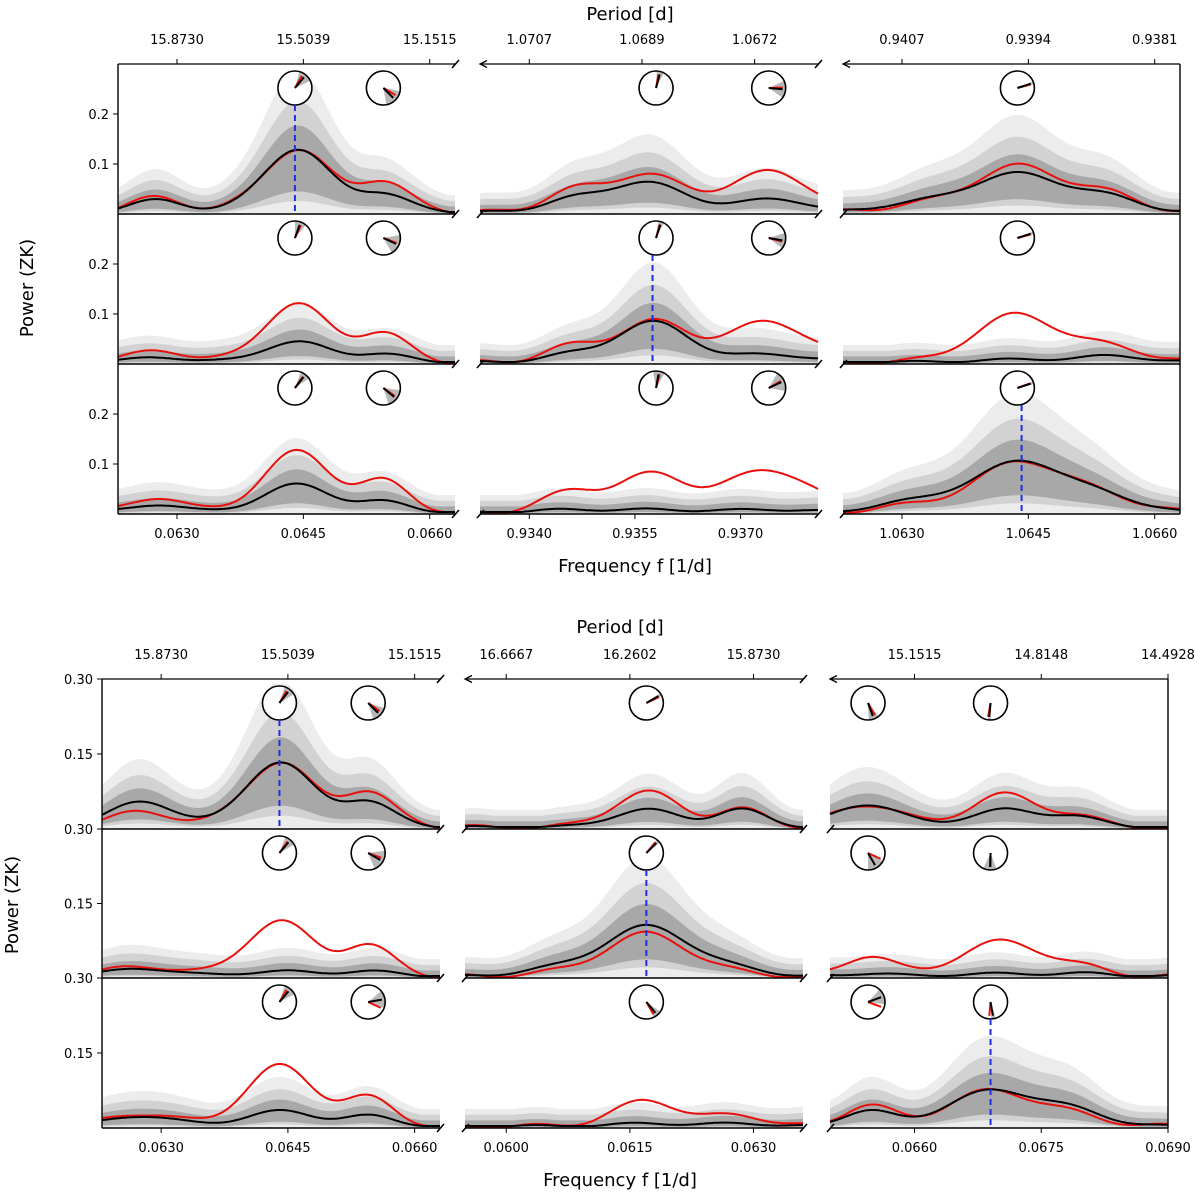  I want to click on period-tick-label: 15.1515, so click(430, 40).